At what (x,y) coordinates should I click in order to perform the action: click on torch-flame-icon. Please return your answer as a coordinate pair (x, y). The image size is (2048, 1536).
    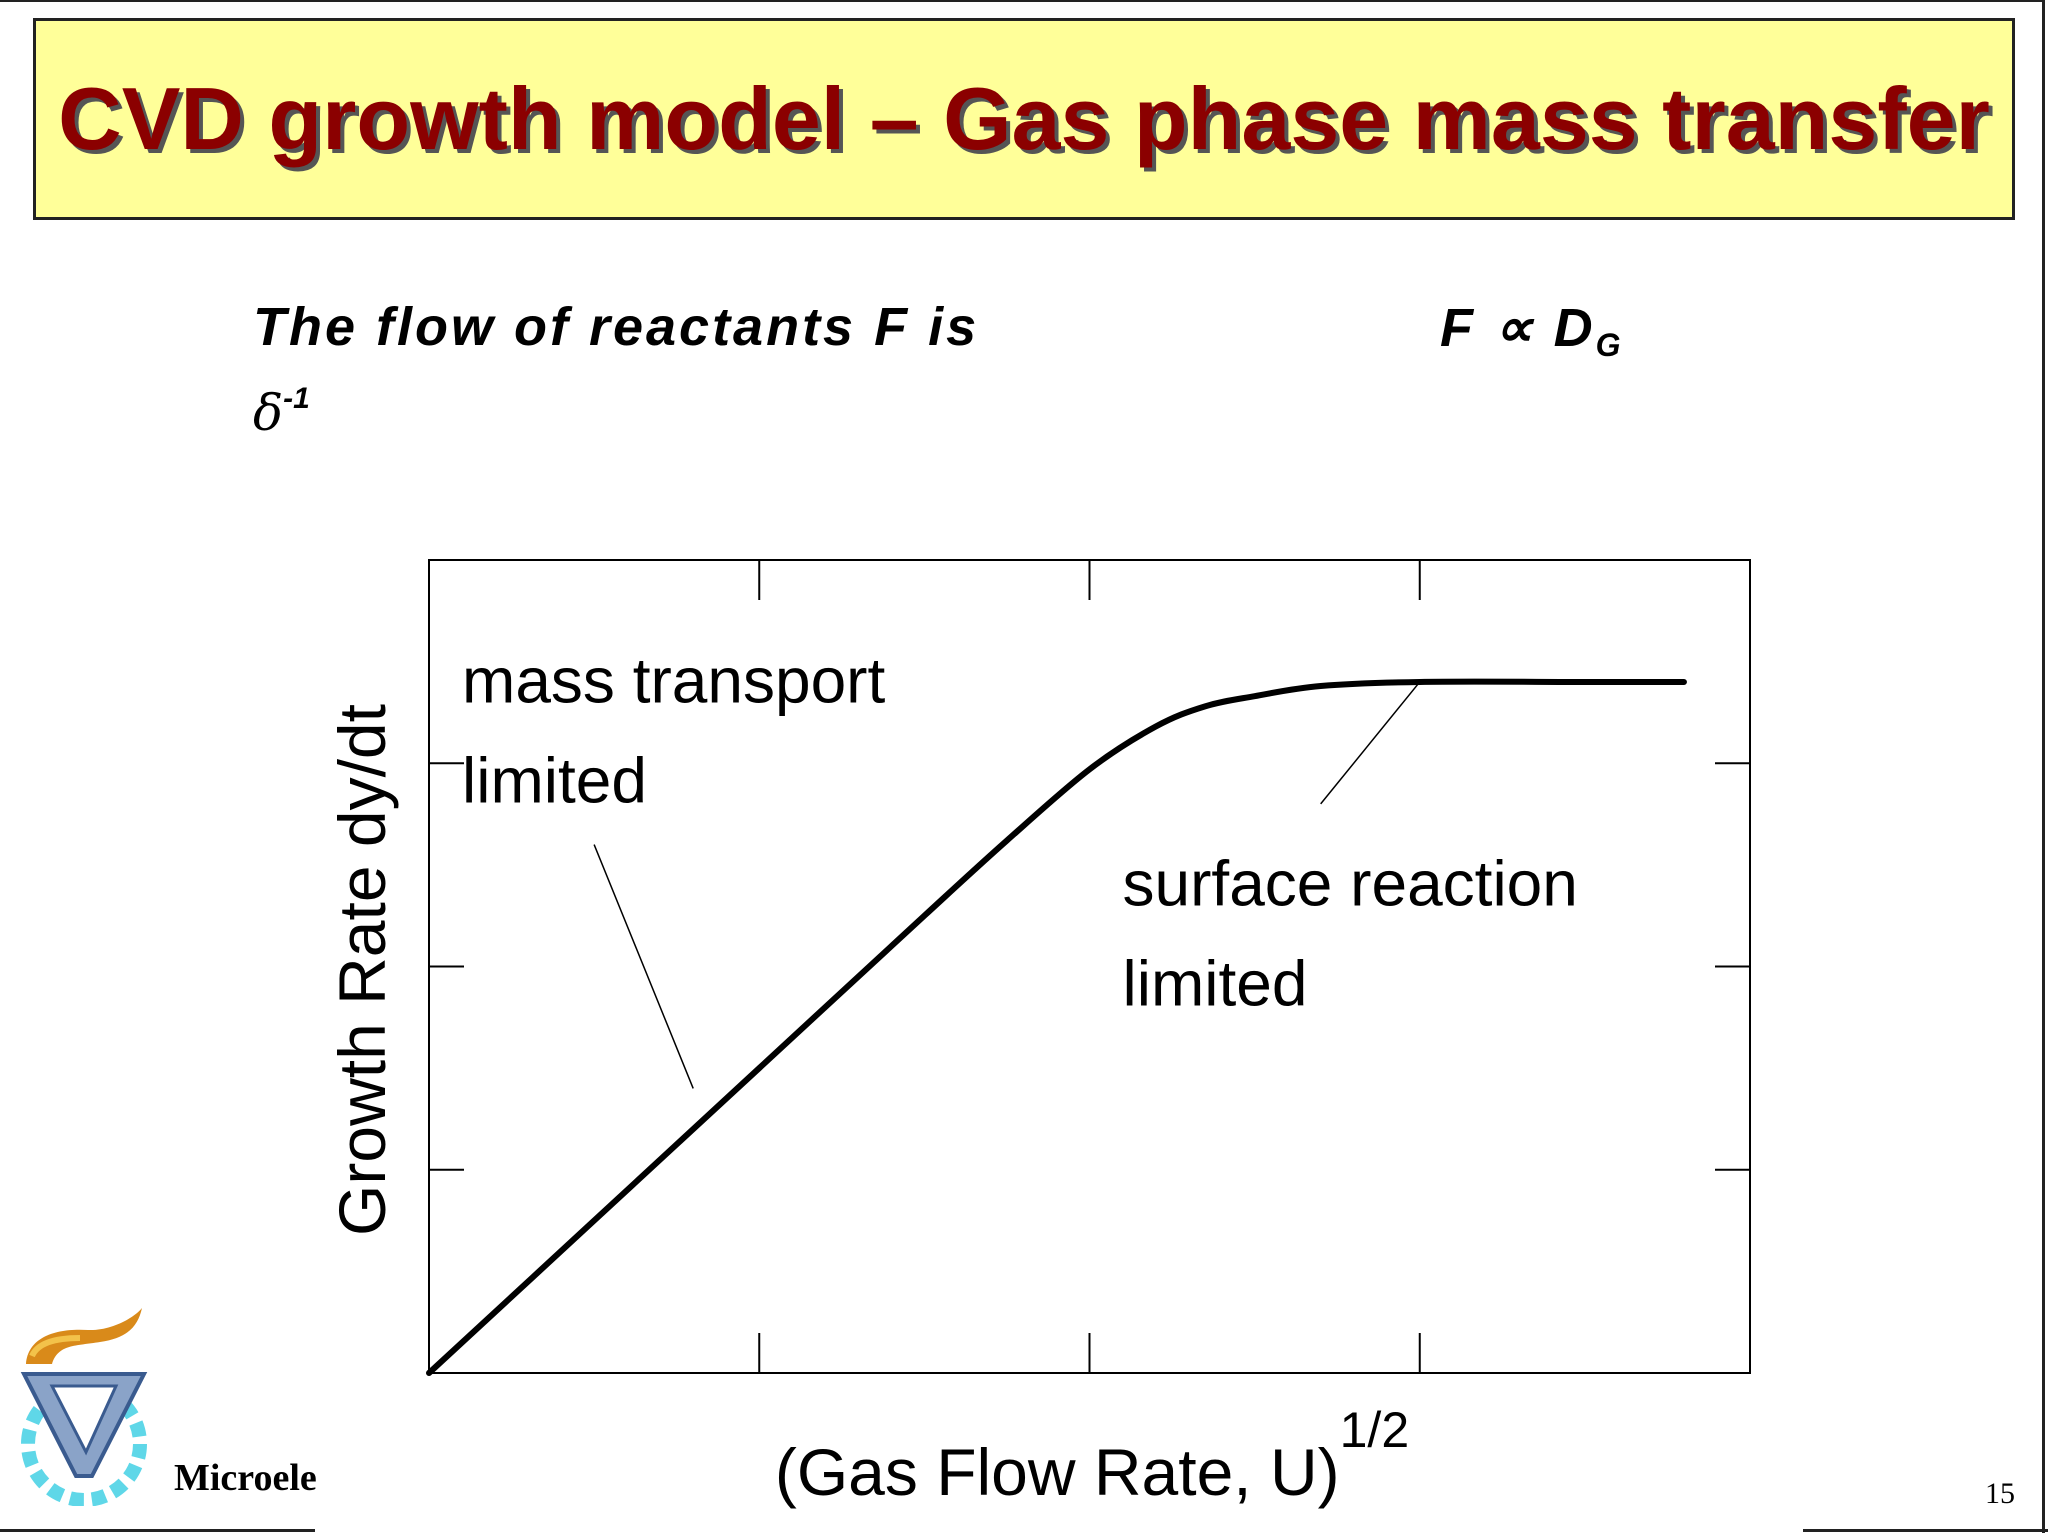
    Looking at the image, I should click on (84, 1336).